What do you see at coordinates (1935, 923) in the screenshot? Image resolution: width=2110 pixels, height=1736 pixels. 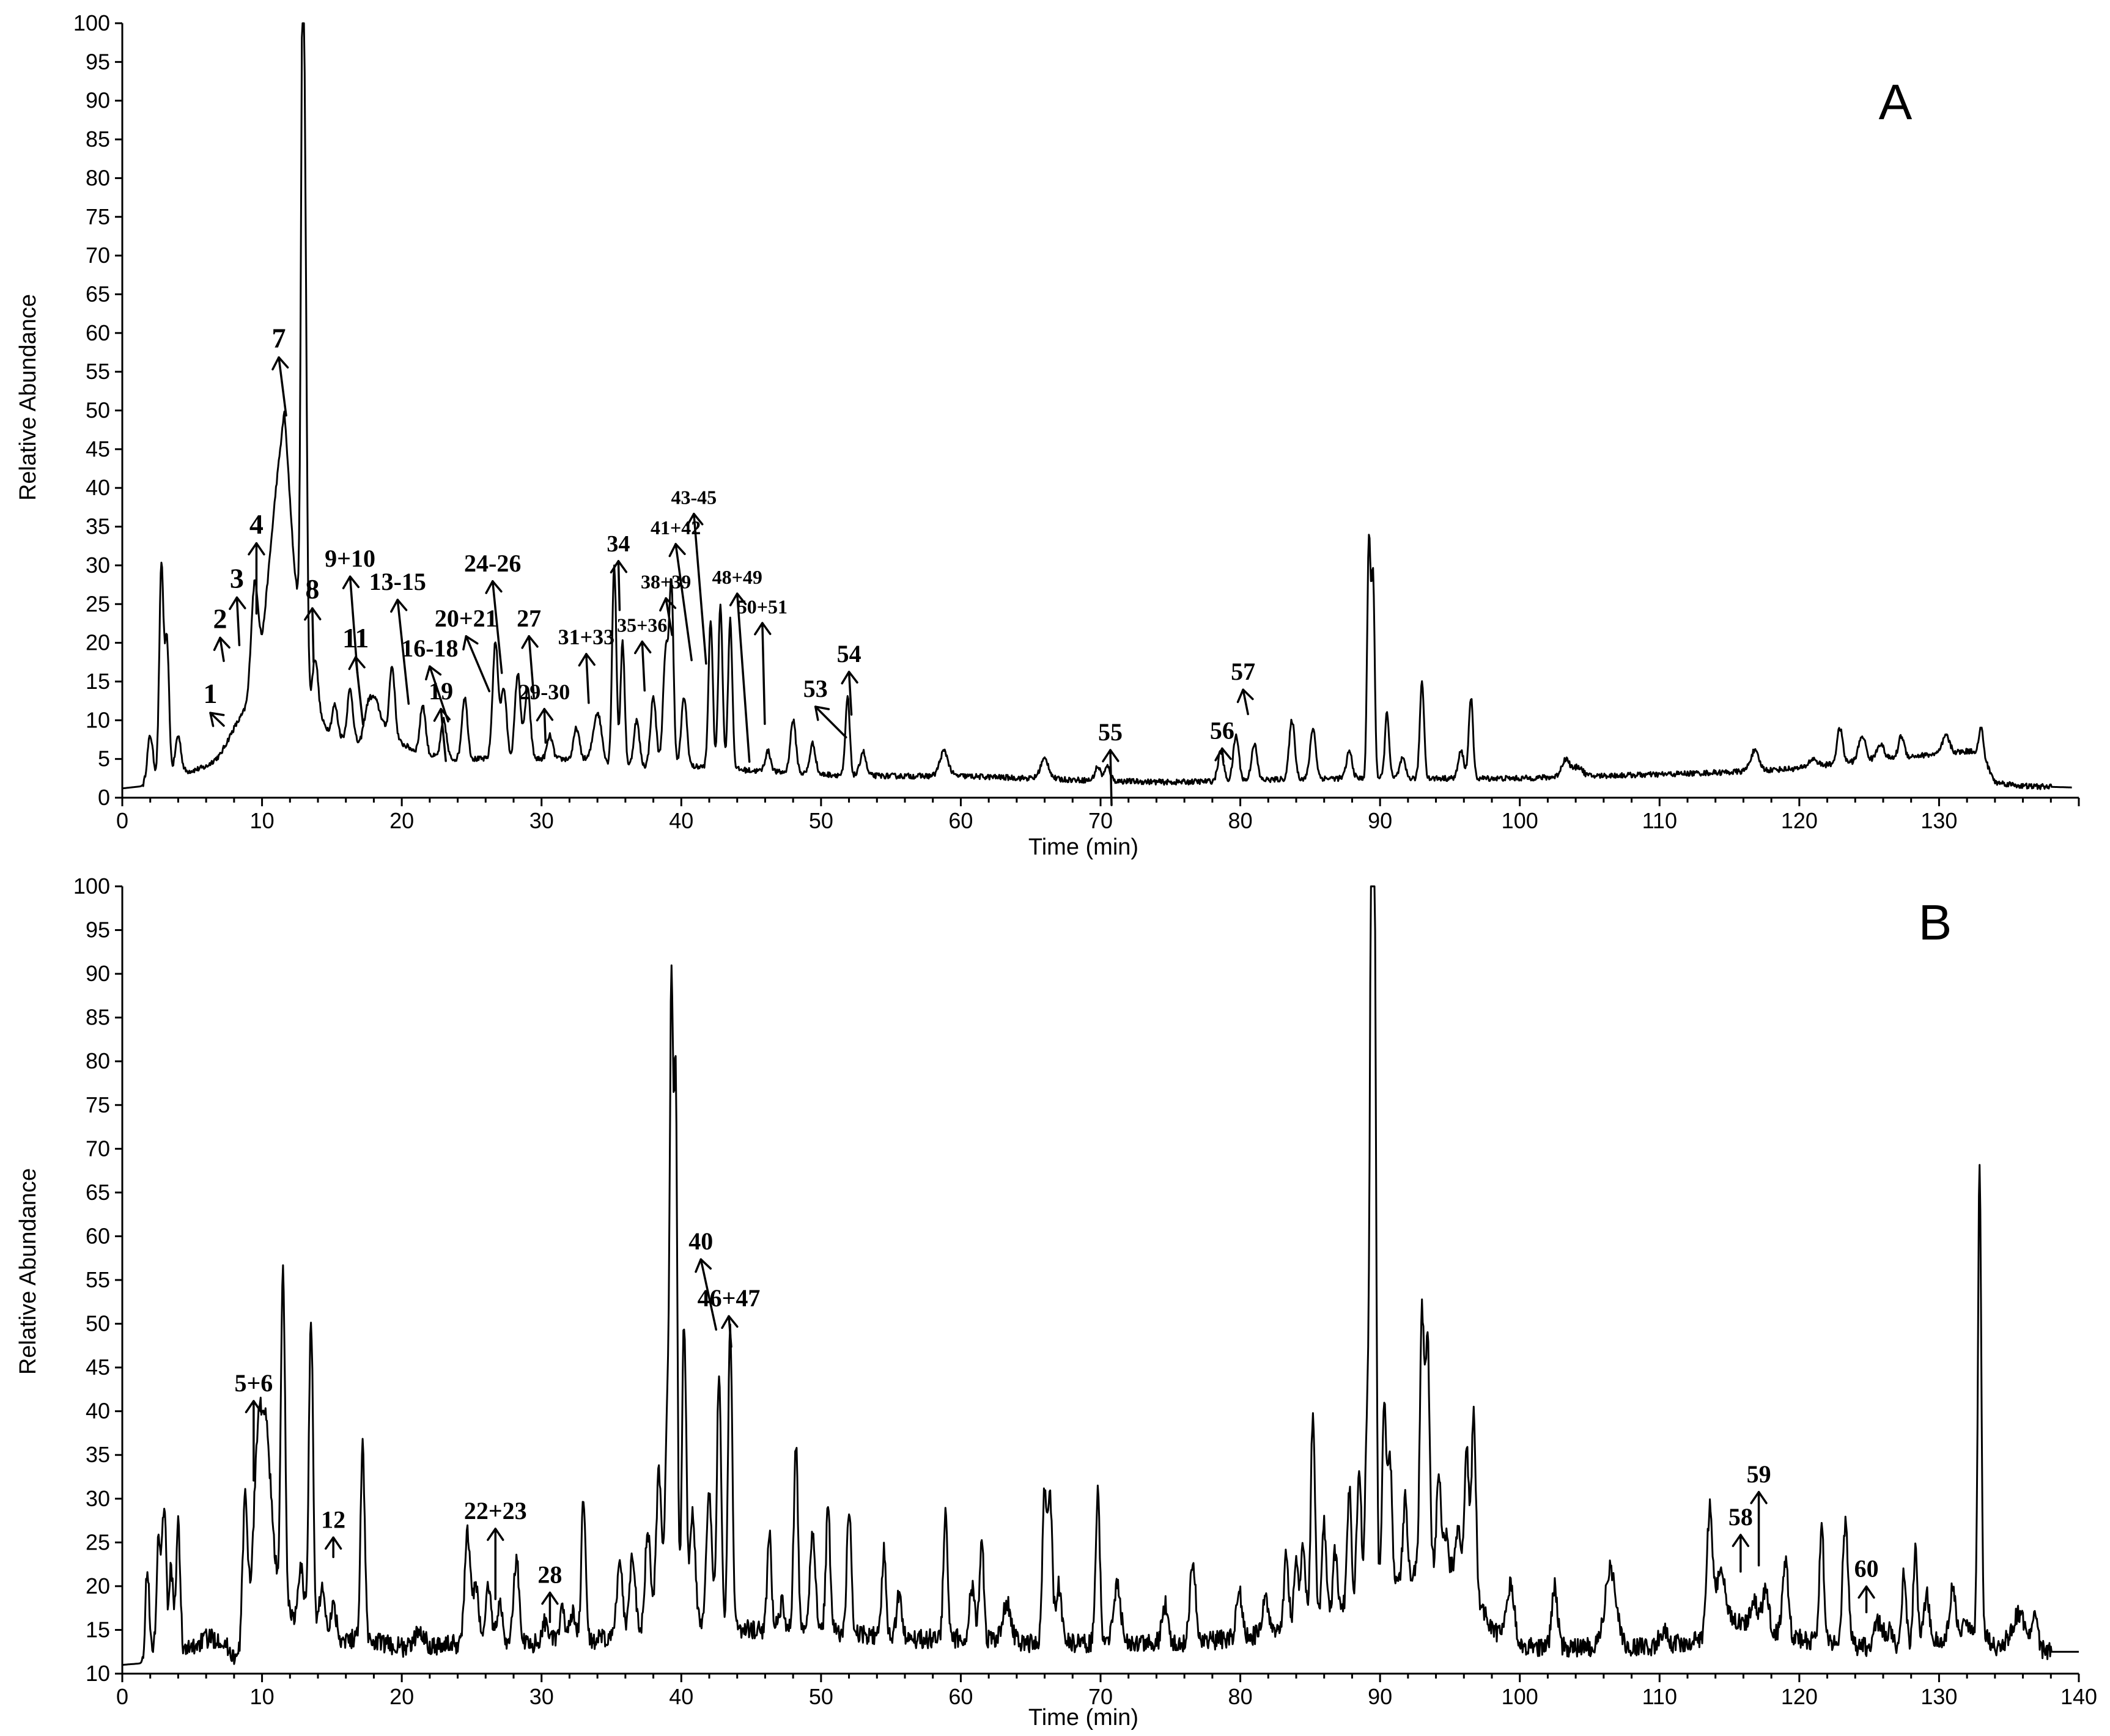 I see `panel-b-label: B` at bounding box center [1935, 923].